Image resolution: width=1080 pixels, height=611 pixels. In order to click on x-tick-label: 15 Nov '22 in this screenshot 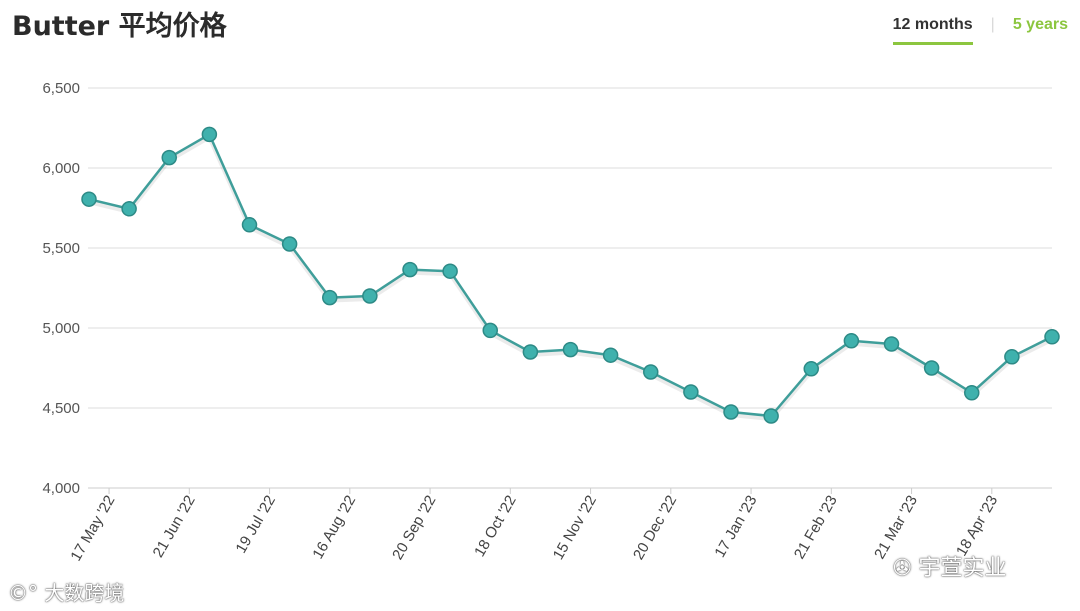, I will do `click(575, 528)`.